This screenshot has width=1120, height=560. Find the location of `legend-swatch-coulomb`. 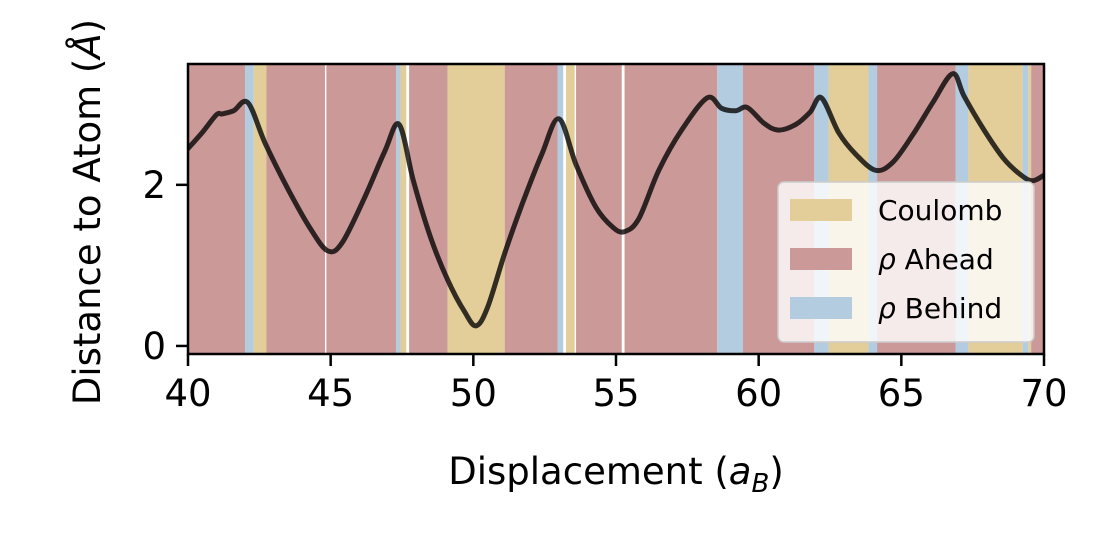

legend-swatch-coulomb is located at coordinates (821, 210).